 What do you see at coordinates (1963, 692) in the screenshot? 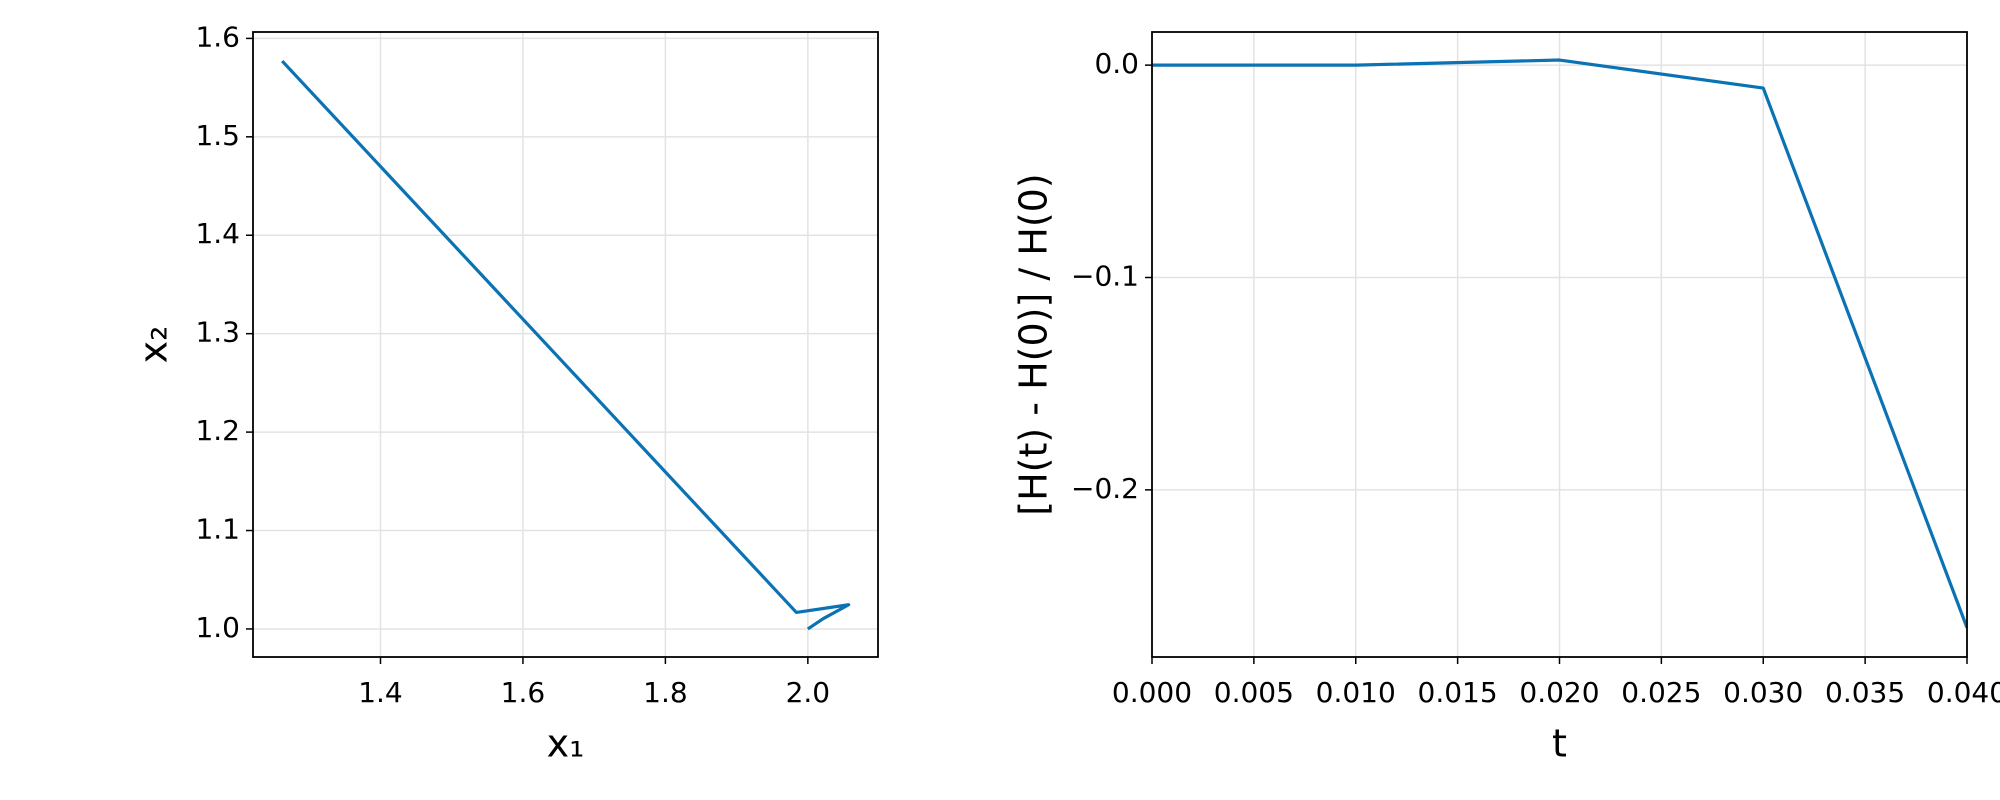
I see `x-tick-label: 0.040` at bounding box center [1963, 692].